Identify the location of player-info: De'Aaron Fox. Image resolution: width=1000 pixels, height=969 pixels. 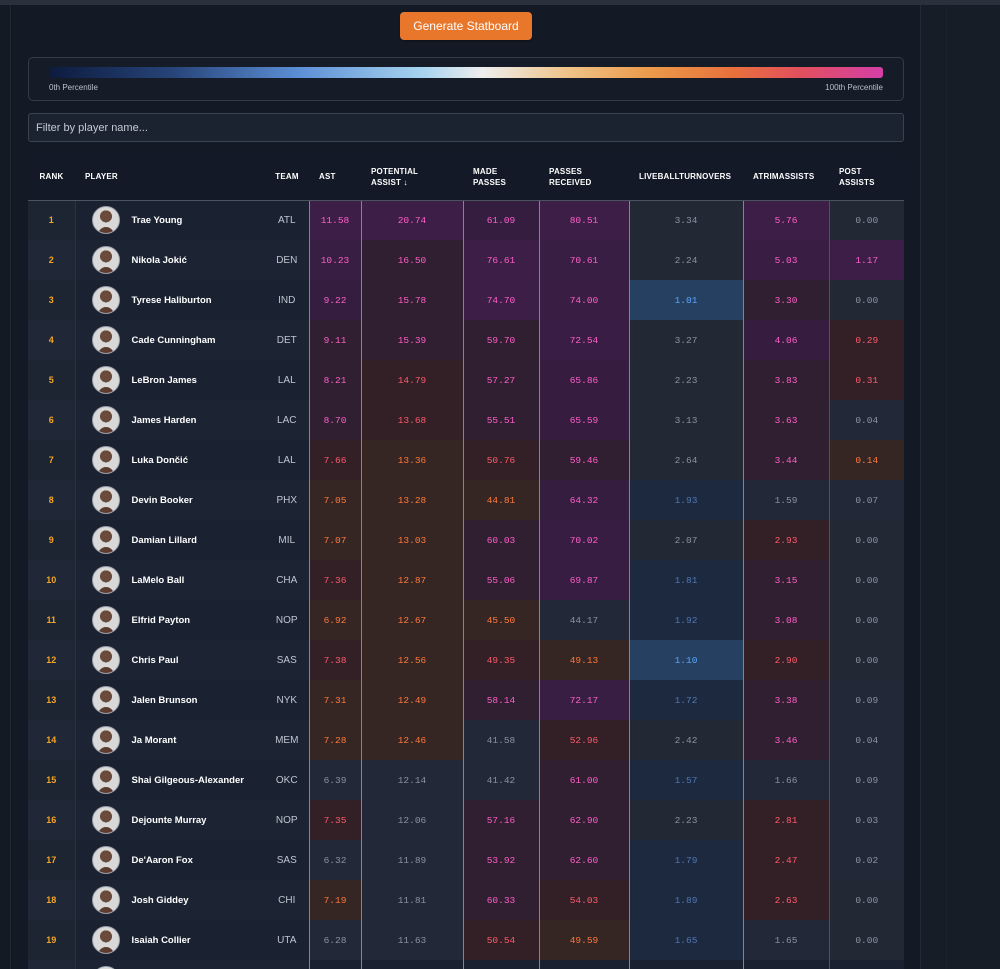
(178, 860).